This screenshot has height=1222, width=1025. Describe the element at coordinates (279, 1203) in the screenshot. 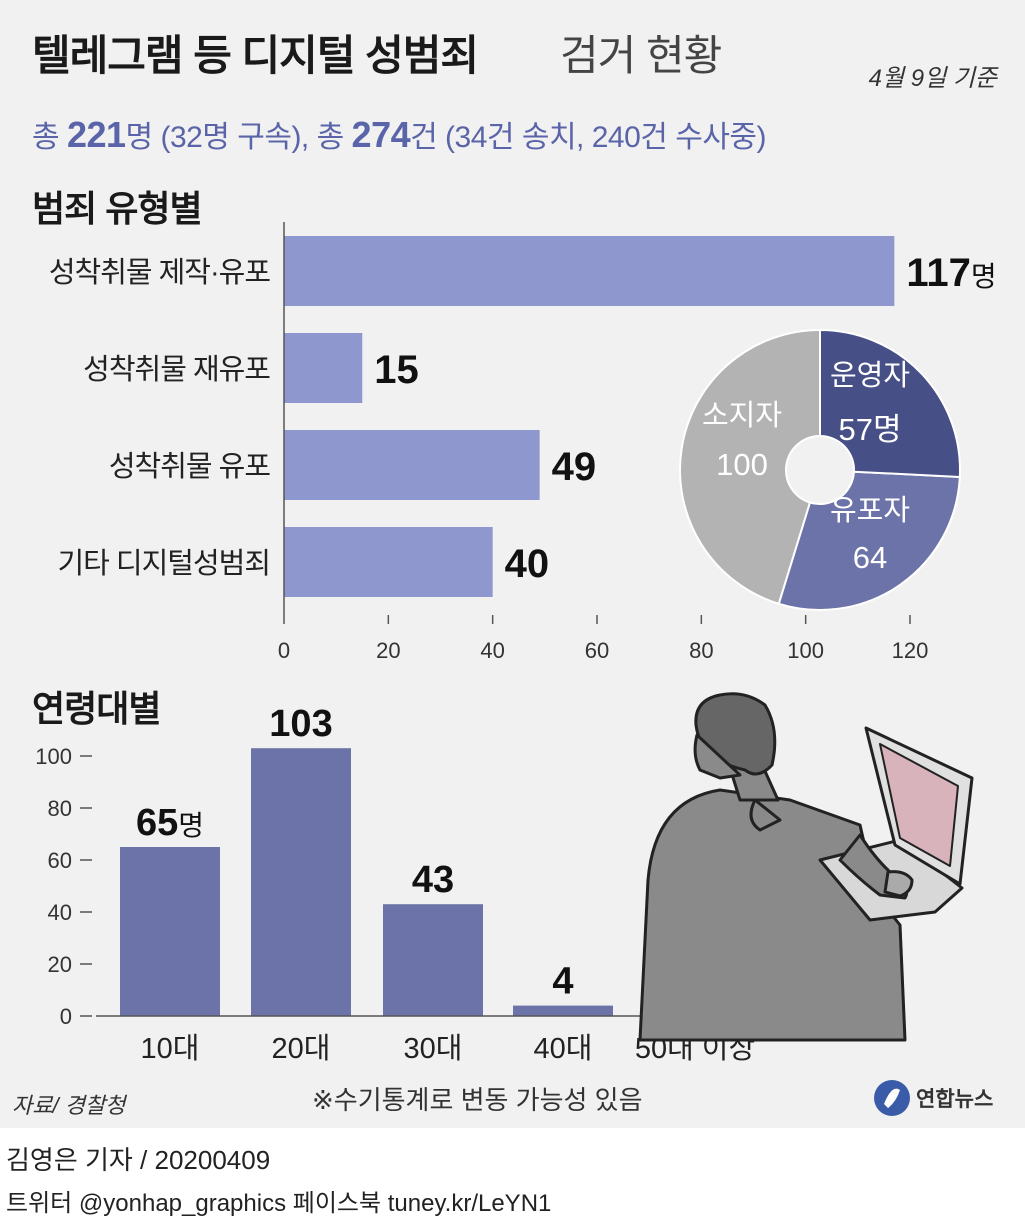

I see `credits-line: 트위터 @yonhap_graphics 페이스북 tuney.kr/LeYN1` at that location.